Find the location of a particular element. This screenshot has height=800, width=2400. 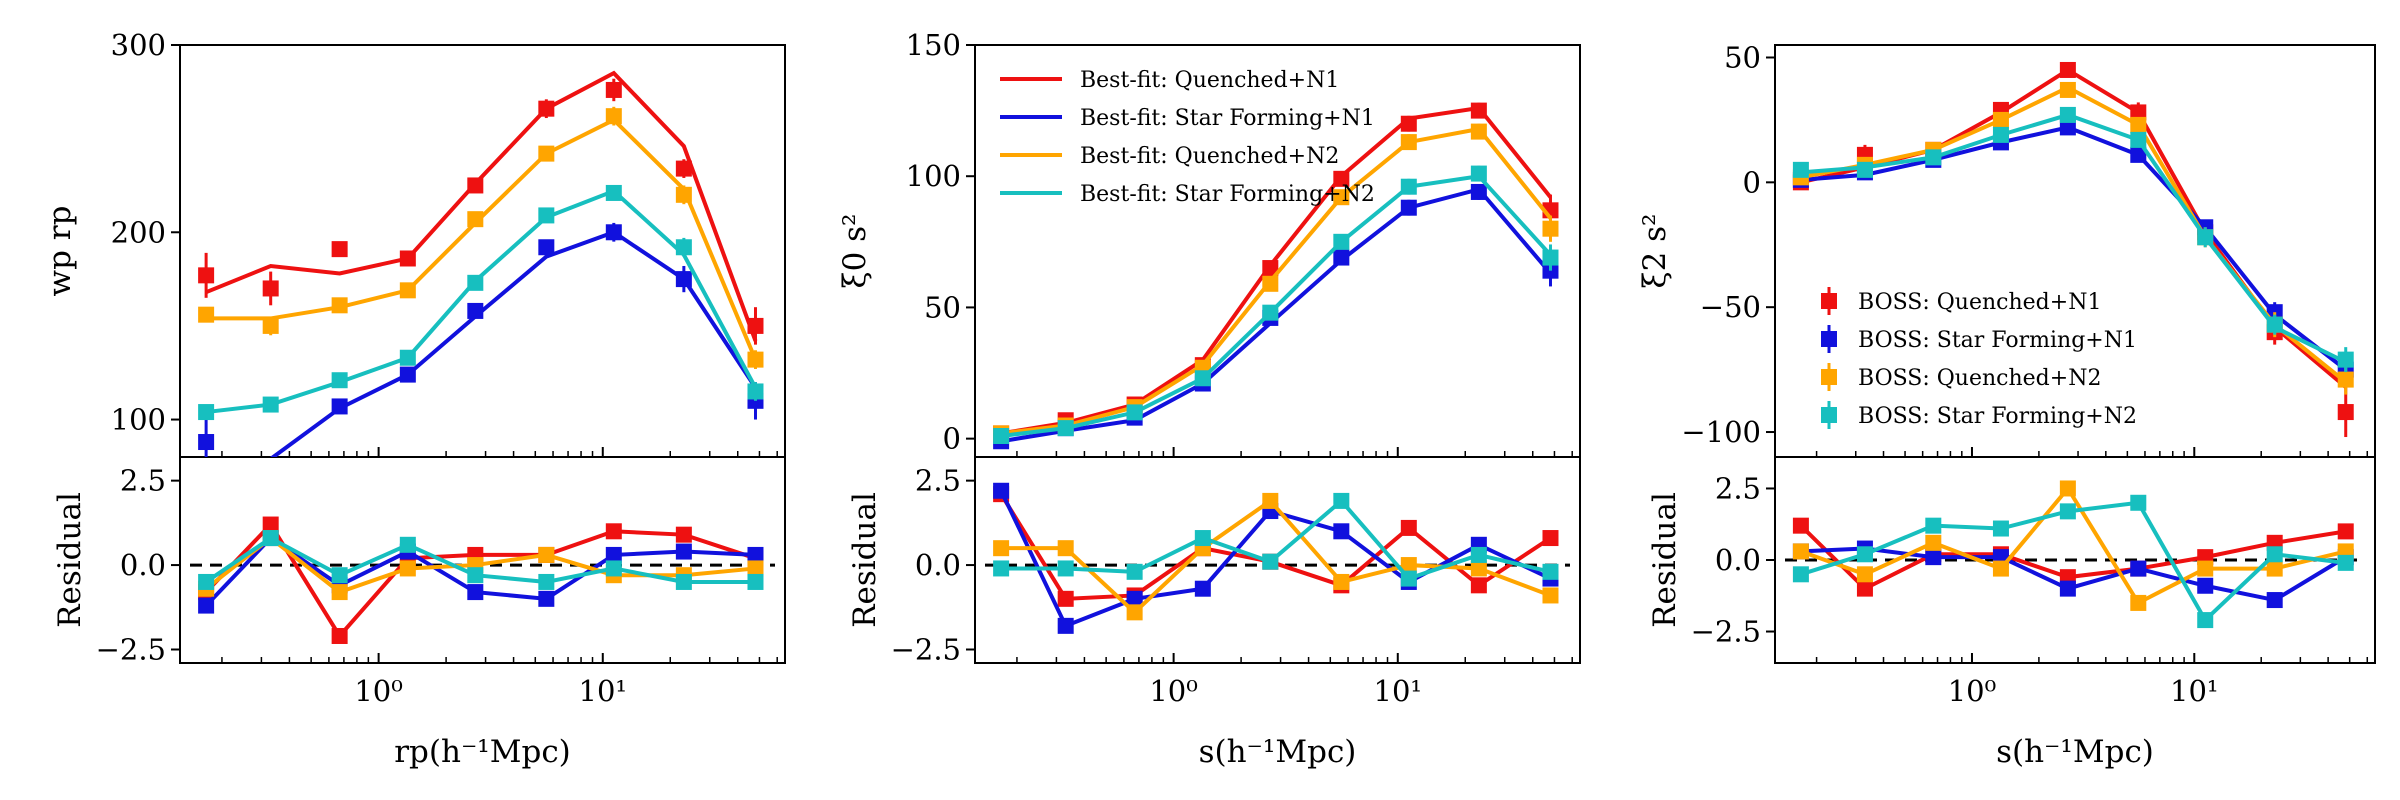

y-axis-label: ξ0 s² is located at coordinates (855, 251).